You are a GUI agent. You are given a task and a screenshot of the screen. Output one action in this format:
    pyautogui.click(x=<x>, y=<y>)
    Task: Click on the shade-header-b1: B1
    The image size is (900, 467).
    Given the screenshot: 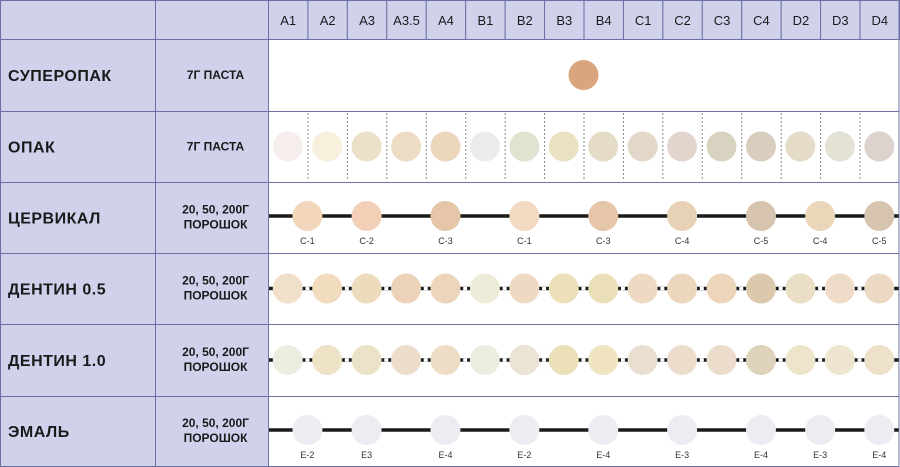 What is the action you would take?
    pyautogui.click(x=485, y=20)
    